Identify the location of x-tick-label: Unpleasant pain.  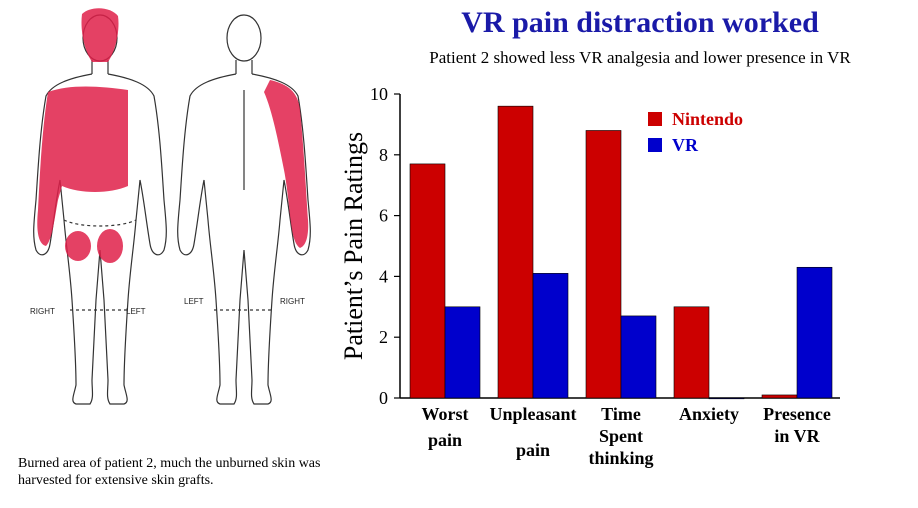
(532, 432).